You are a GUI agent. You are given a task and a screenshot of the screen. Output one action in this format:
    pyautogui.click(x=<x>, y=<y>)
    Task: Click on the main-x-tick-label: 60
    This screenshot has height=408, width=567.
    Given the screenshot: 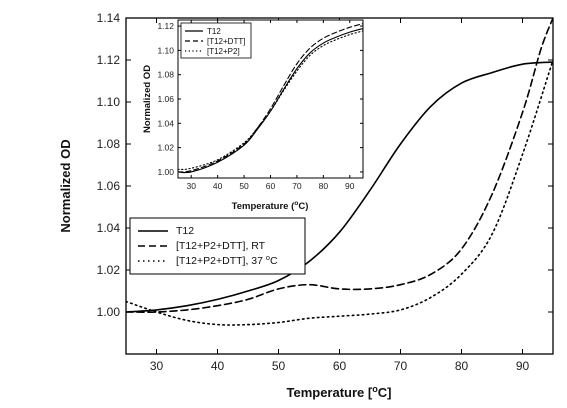 What is the action you would take?
    pyautogui.click(x=340, y=366)
    